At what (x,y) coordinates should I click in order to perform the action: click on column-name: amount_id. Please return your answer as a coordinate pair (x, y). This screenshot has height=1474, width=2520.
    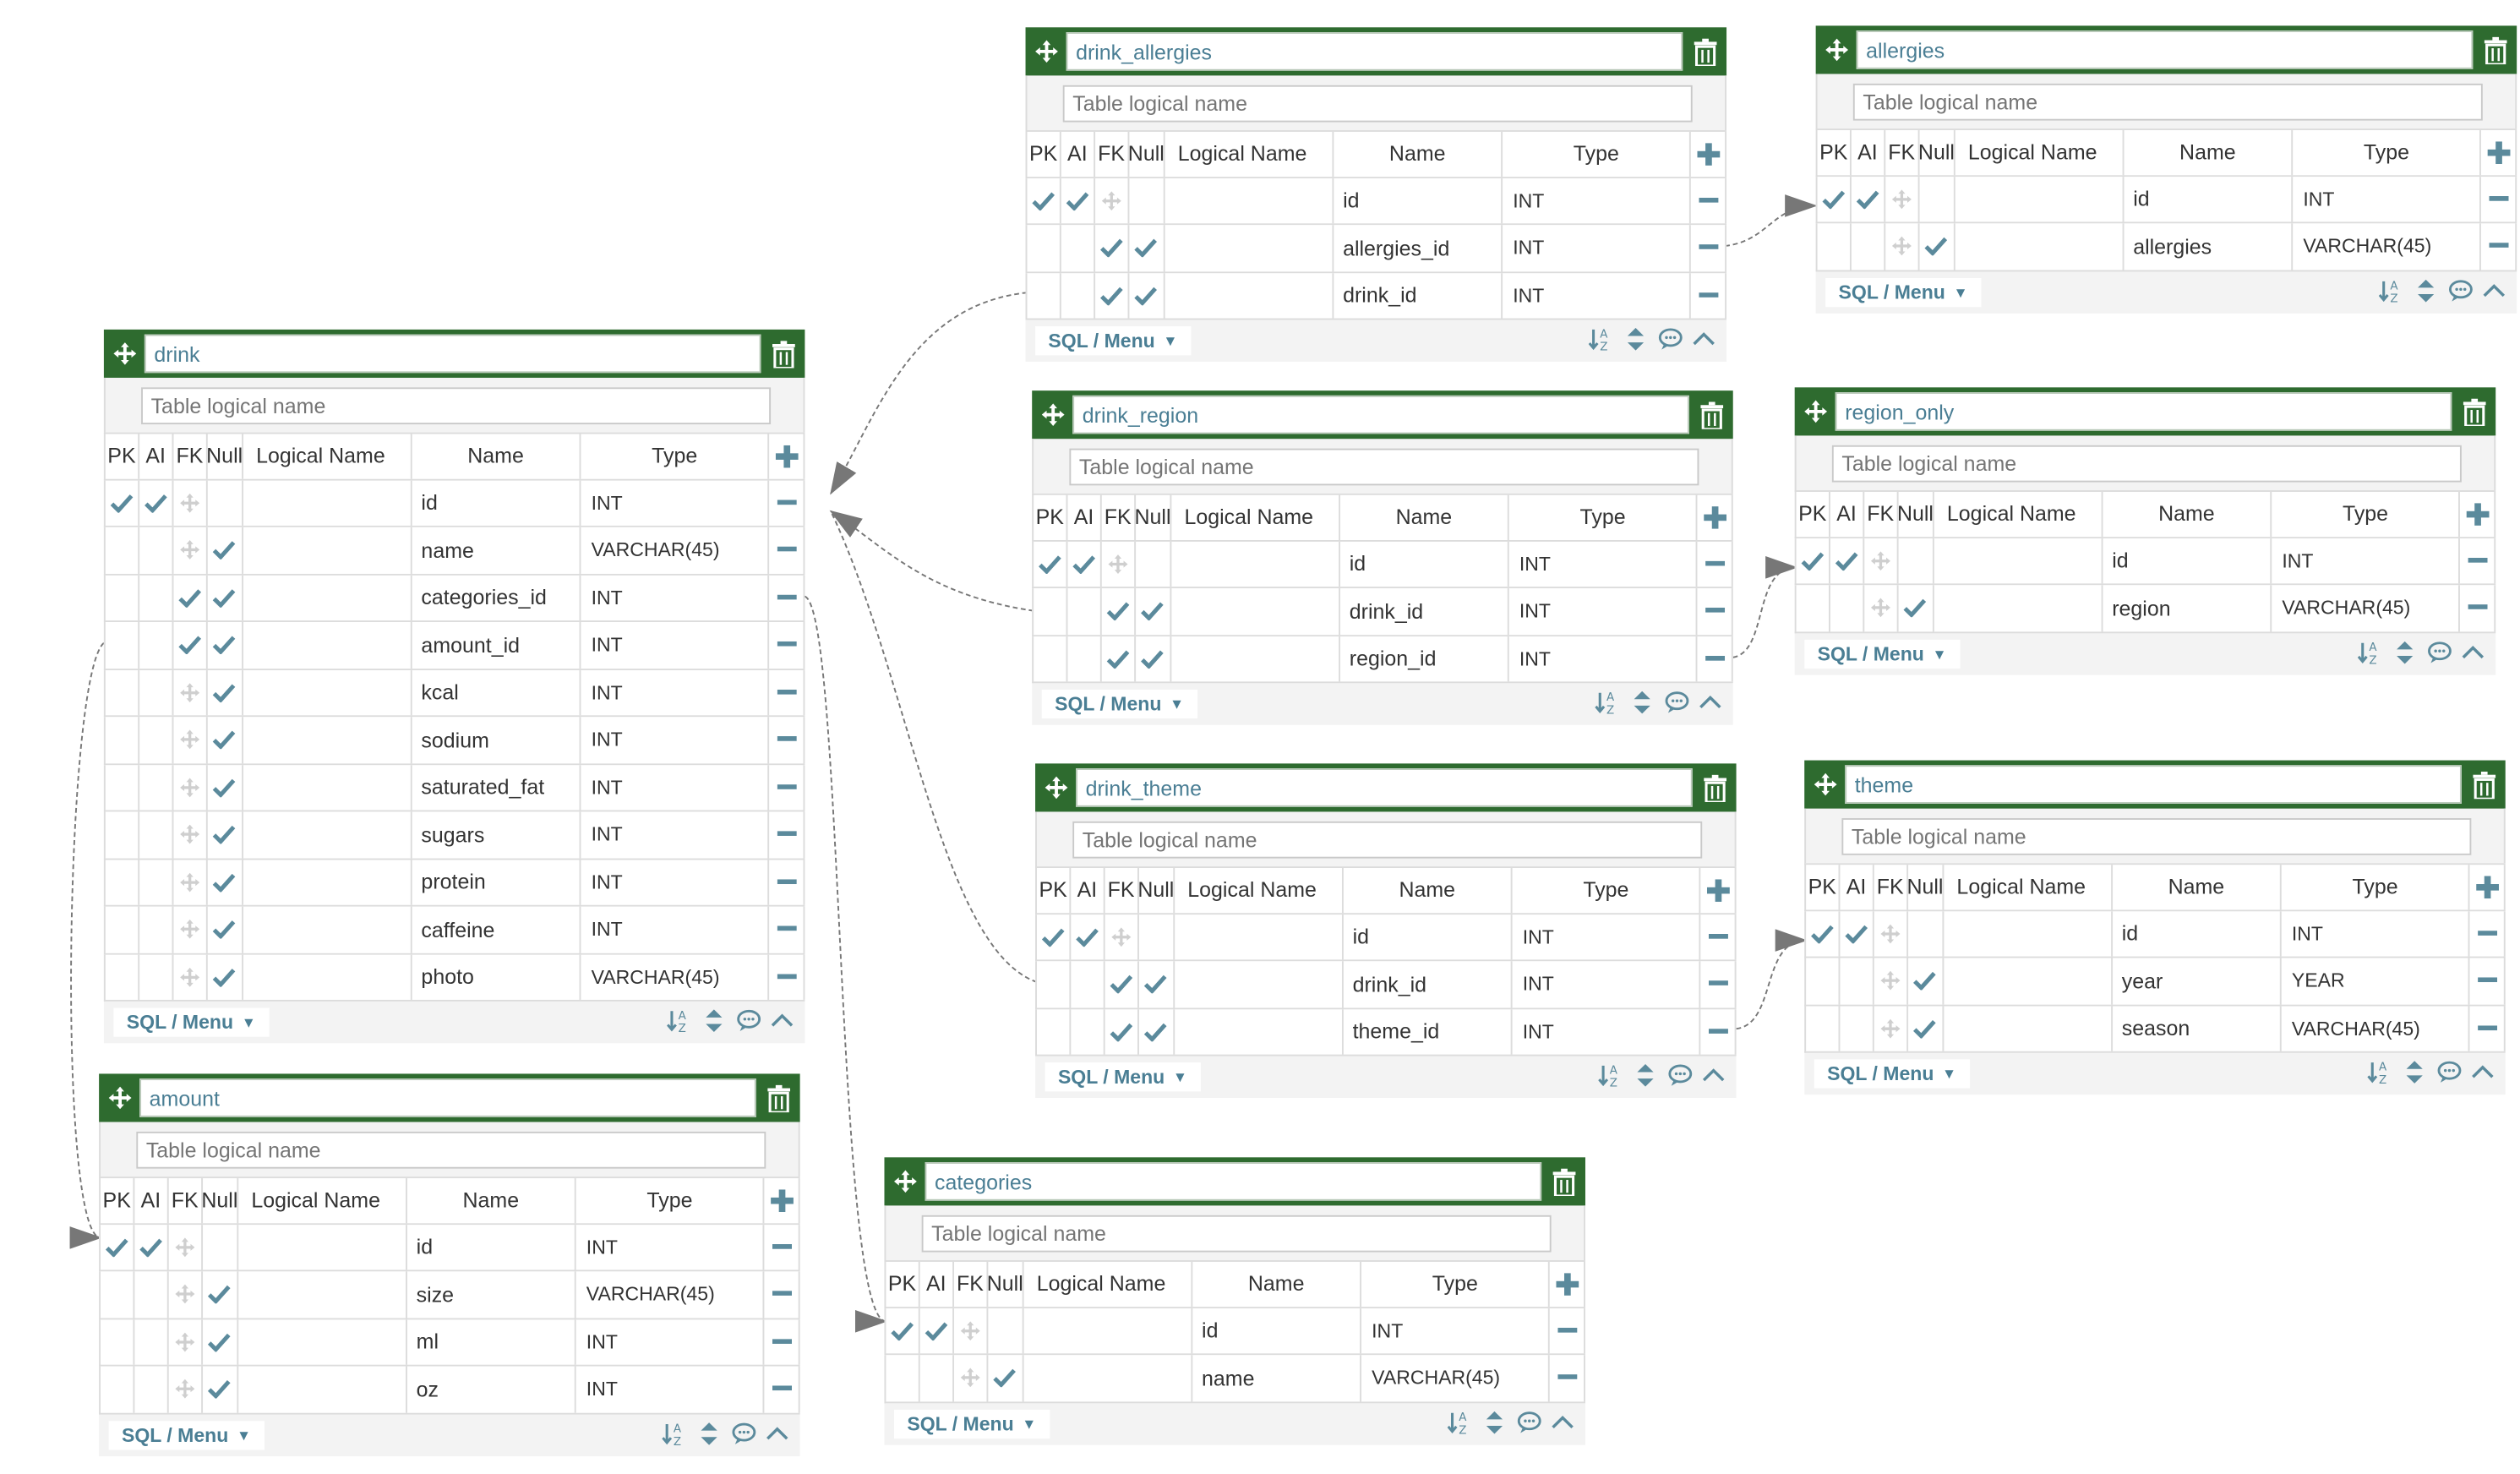
    Looking at the image, I should click on (497, 645).